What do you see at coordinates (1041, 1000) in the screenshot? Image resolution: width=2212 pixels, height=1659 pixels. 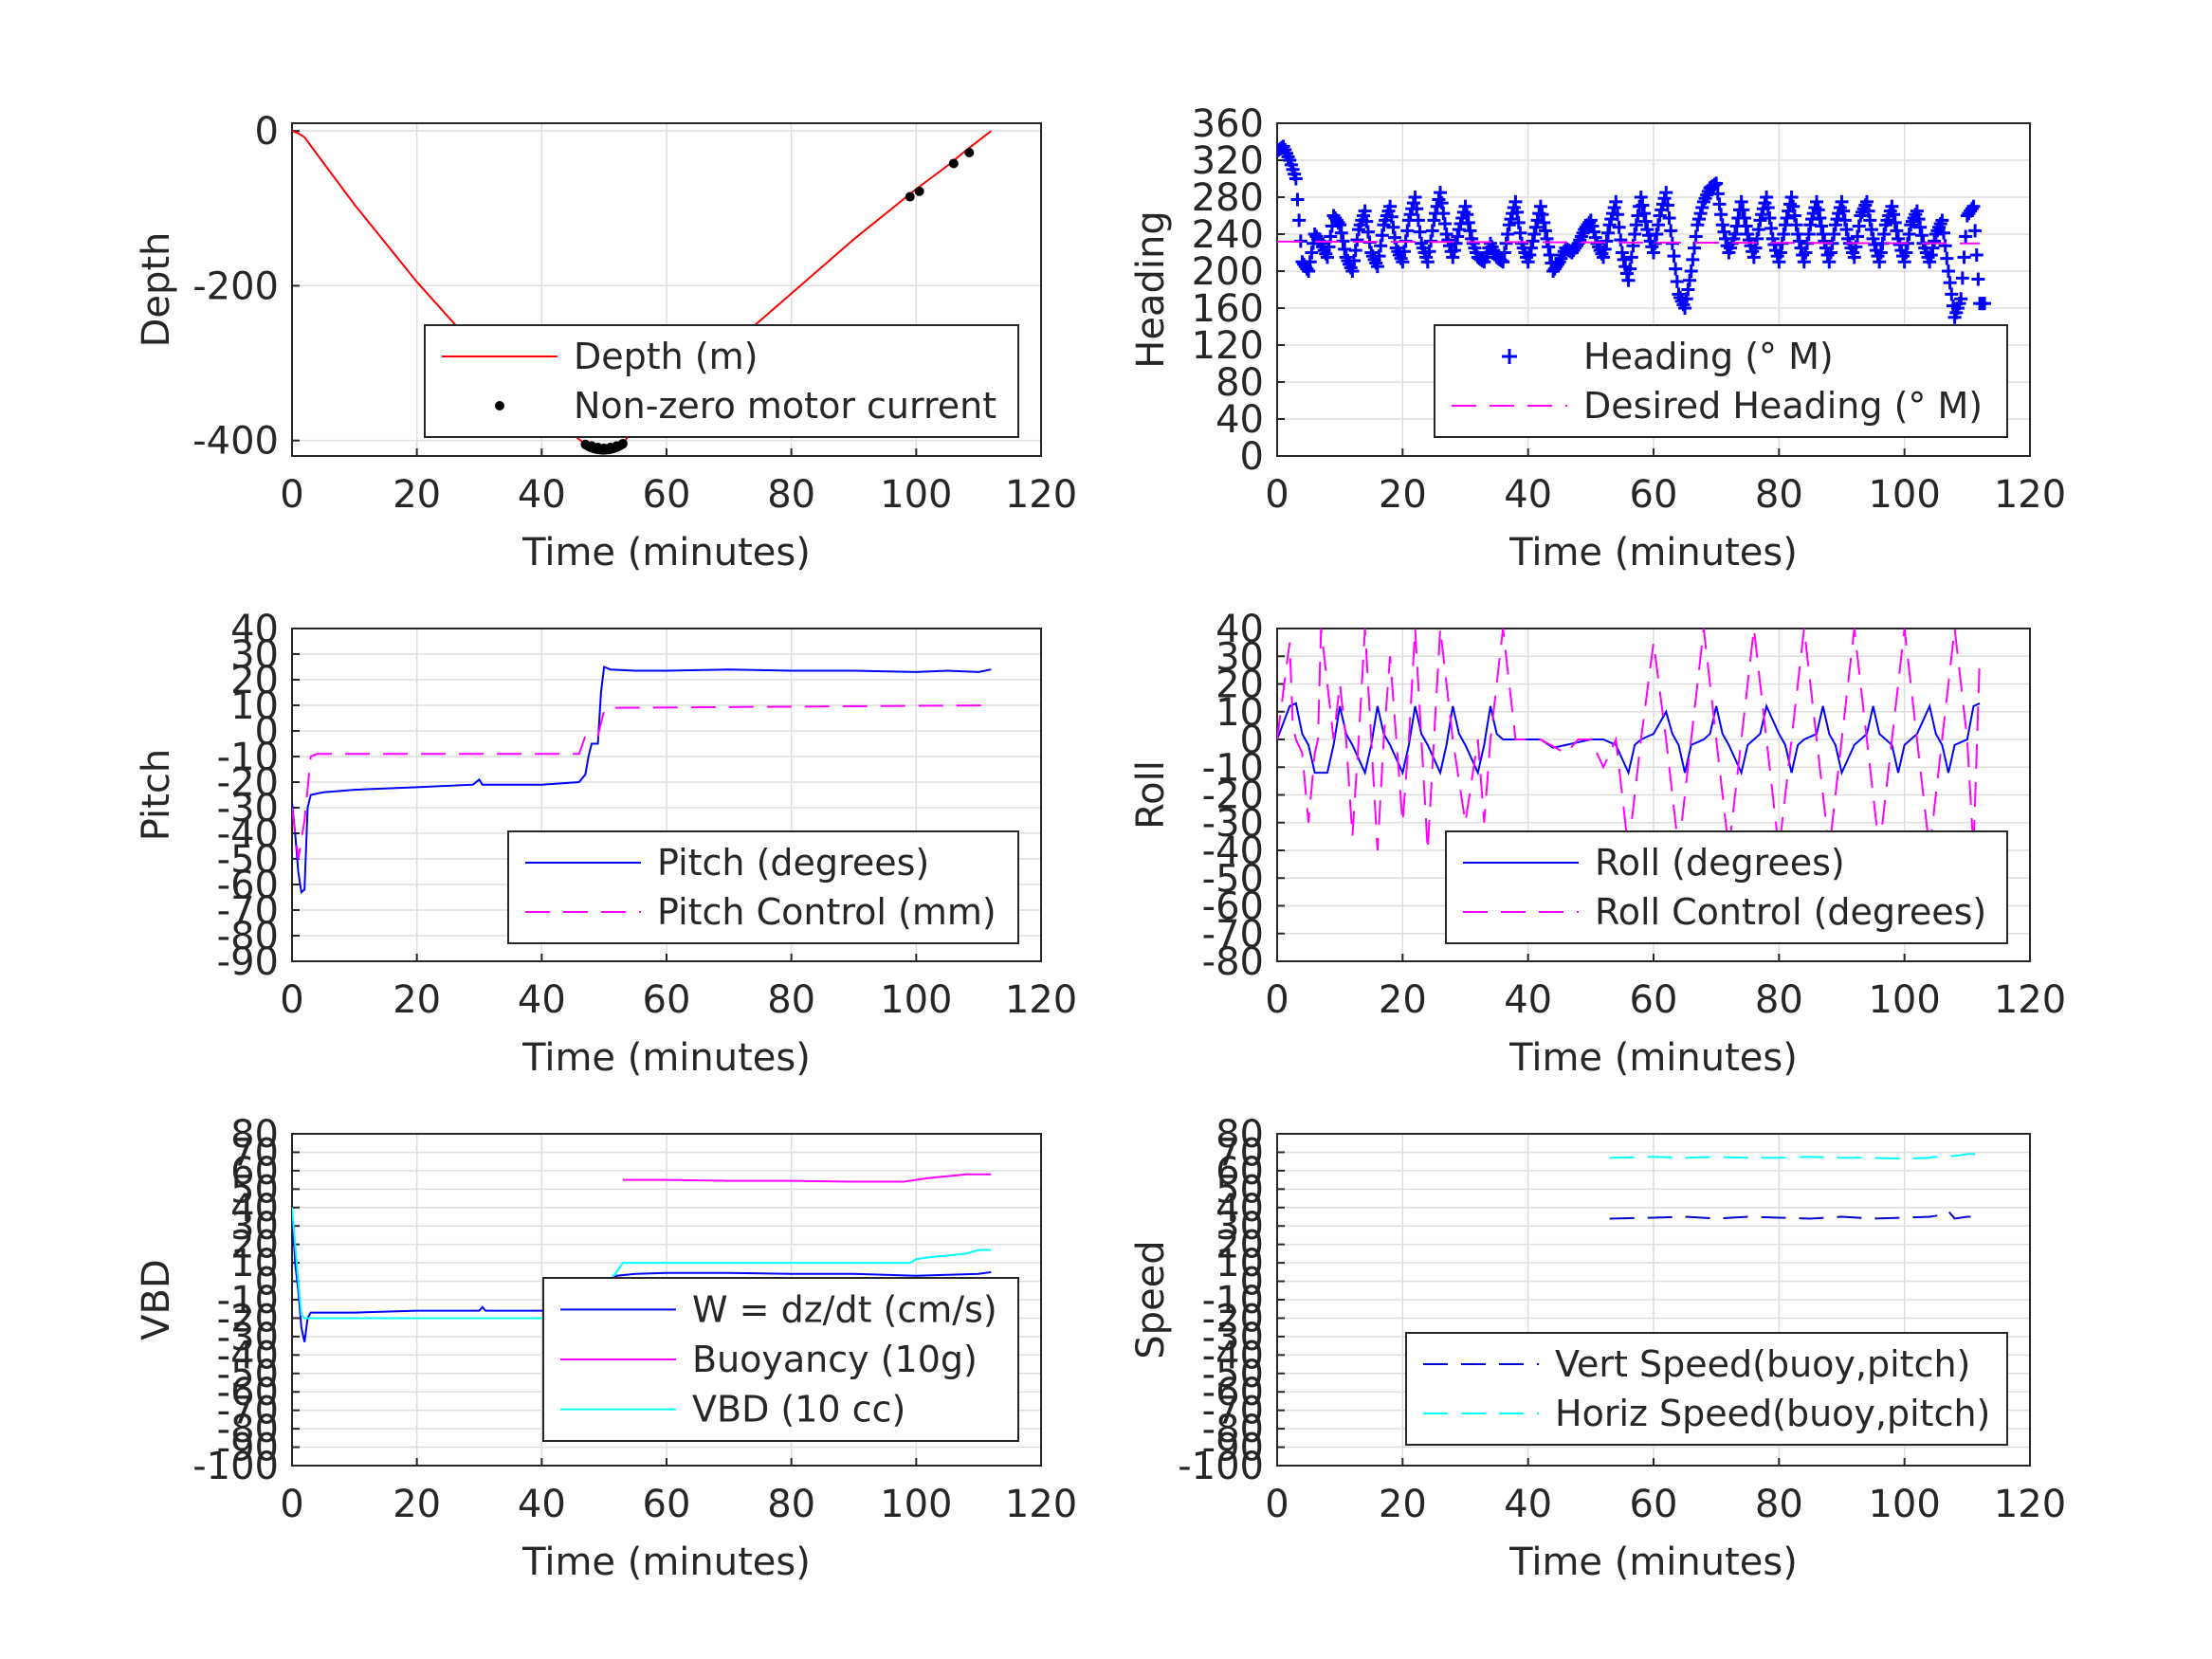 I see `x-tick-label: 120` at bounding box center [1041, 1000].